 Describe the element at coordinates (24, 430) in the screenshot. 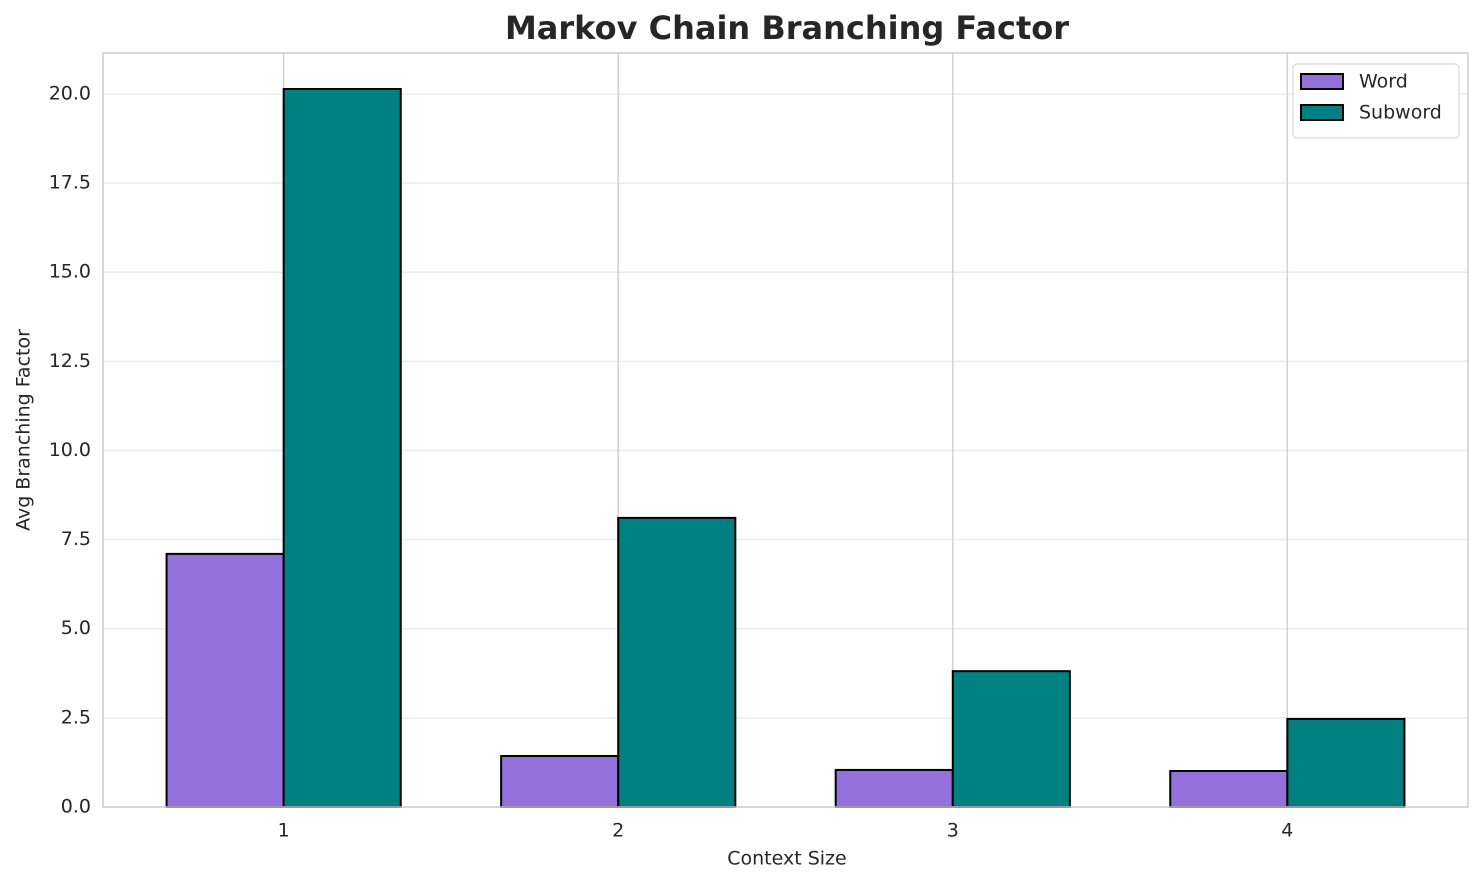

I see `y-axis-label: Avg Branching Factor` at that location.